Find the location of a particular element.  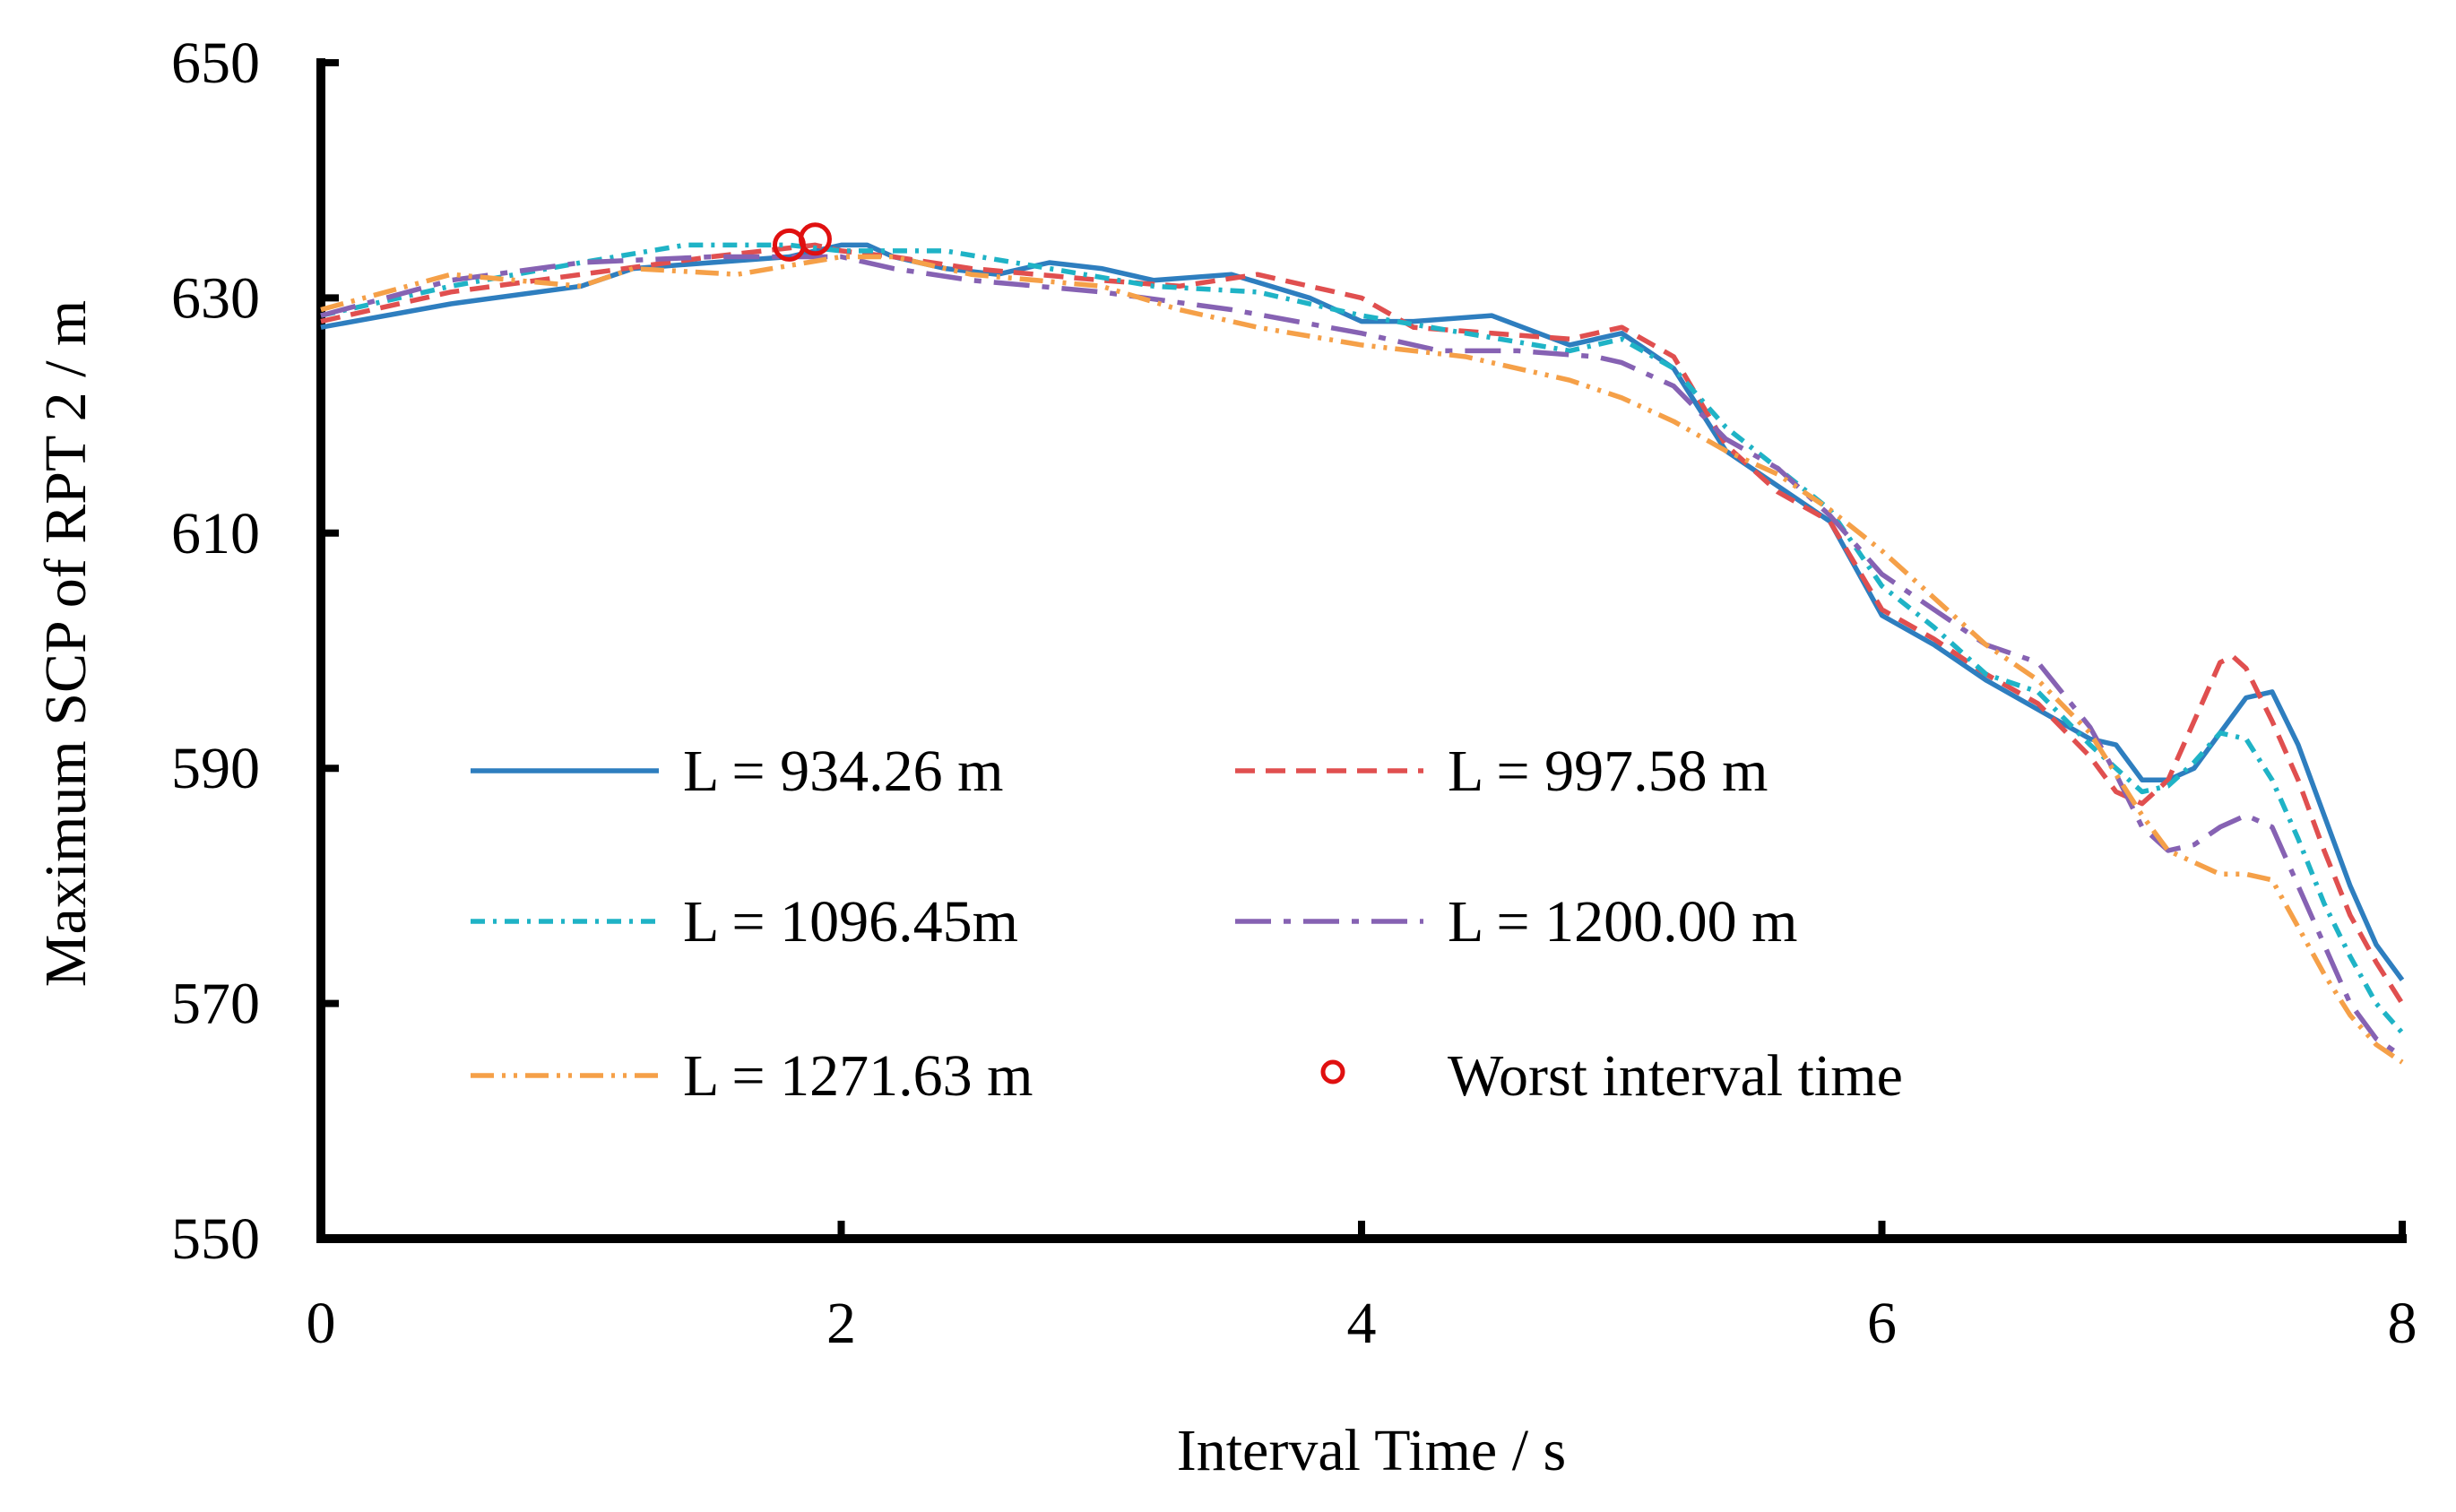

legend-label: L = 997.58 m is located at coordinates (1608, 771).